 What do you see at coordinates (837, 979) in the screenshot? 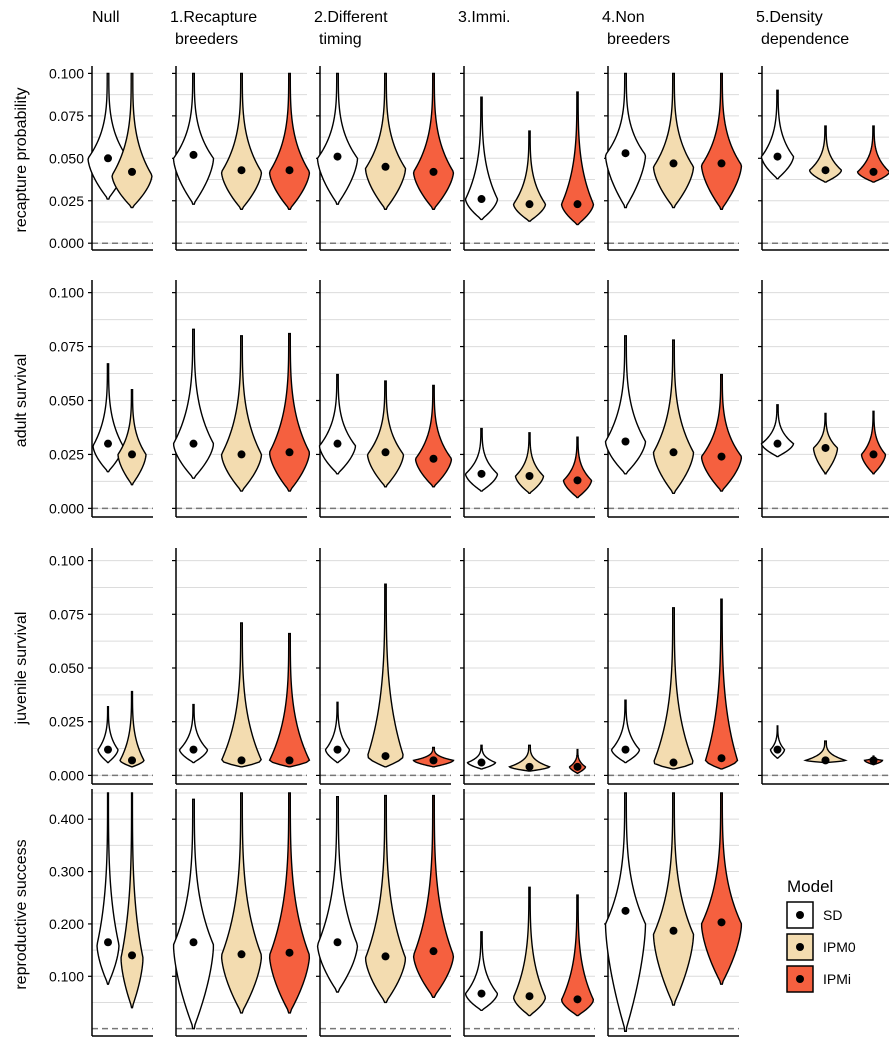
I see `legend-label: IPMi` at bounding box center [837, 979].